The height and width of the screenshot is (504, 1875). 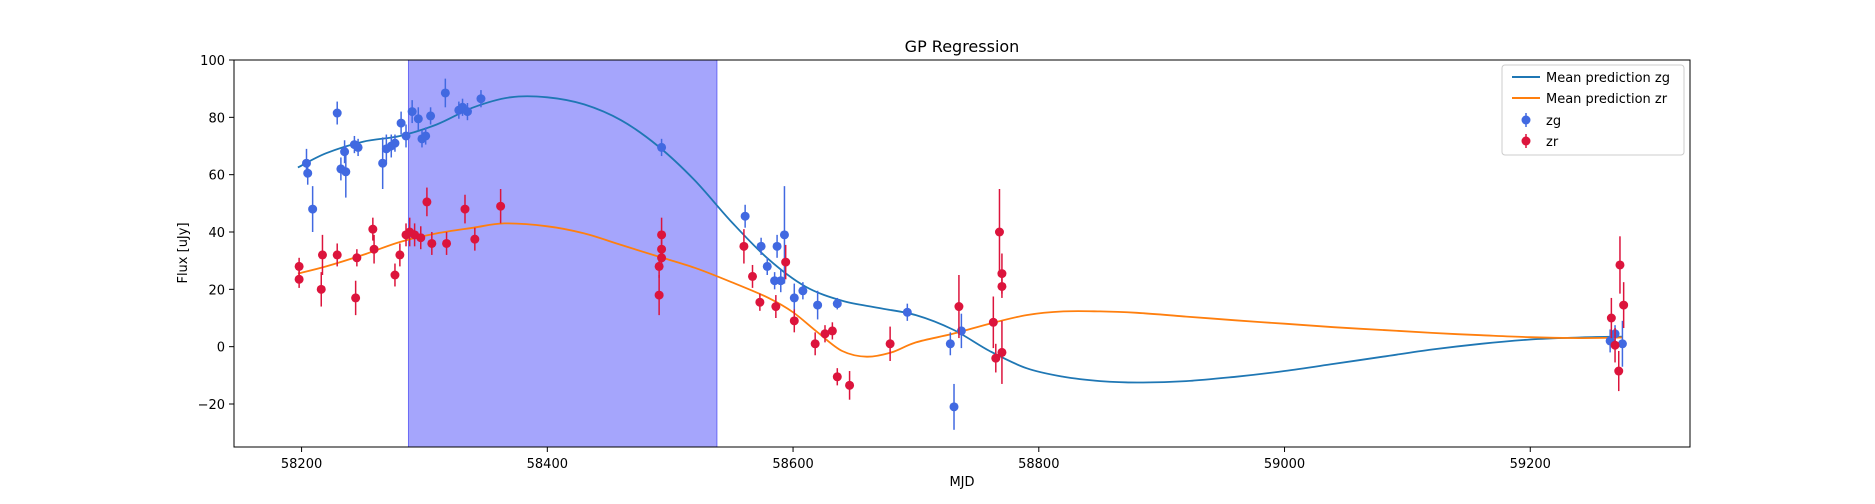 I want to click on y-tick-label: 80, so click(x=216, y=118).